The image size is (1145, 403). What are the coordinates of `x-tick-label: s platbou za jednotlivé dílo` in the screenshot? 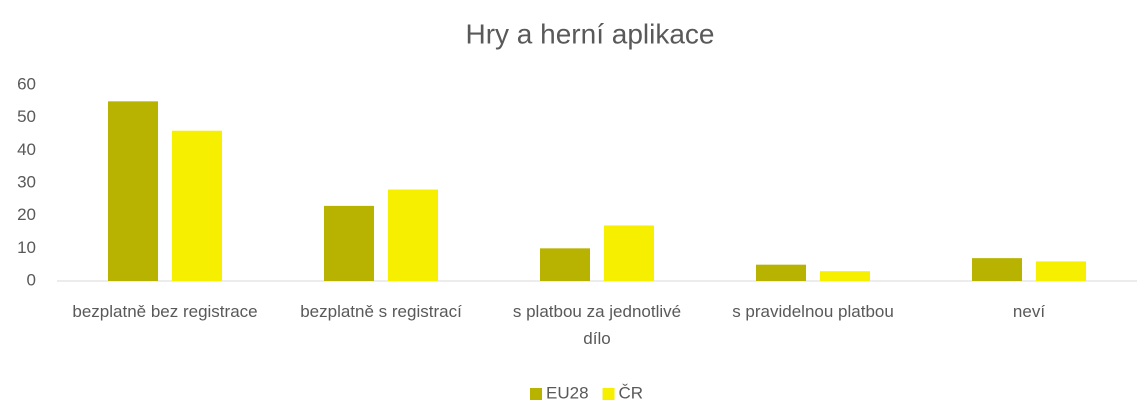 It's located at (597, 325).